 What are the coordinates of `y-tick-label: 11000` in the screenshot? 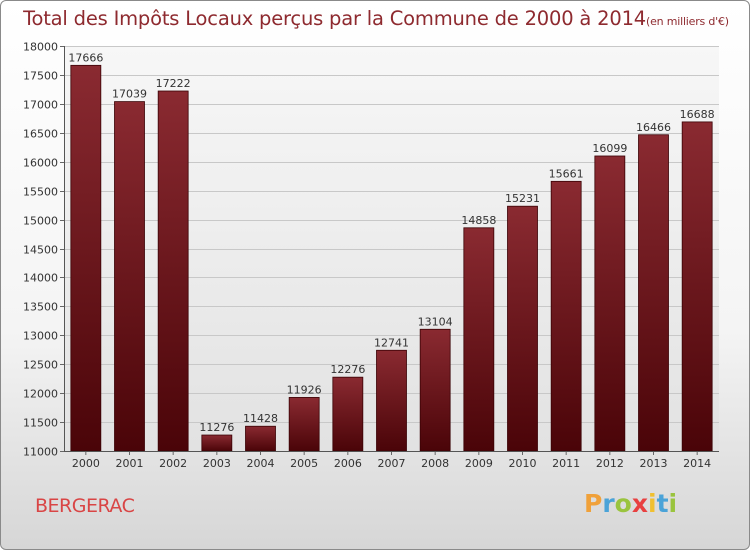 It's located at (40, 452).